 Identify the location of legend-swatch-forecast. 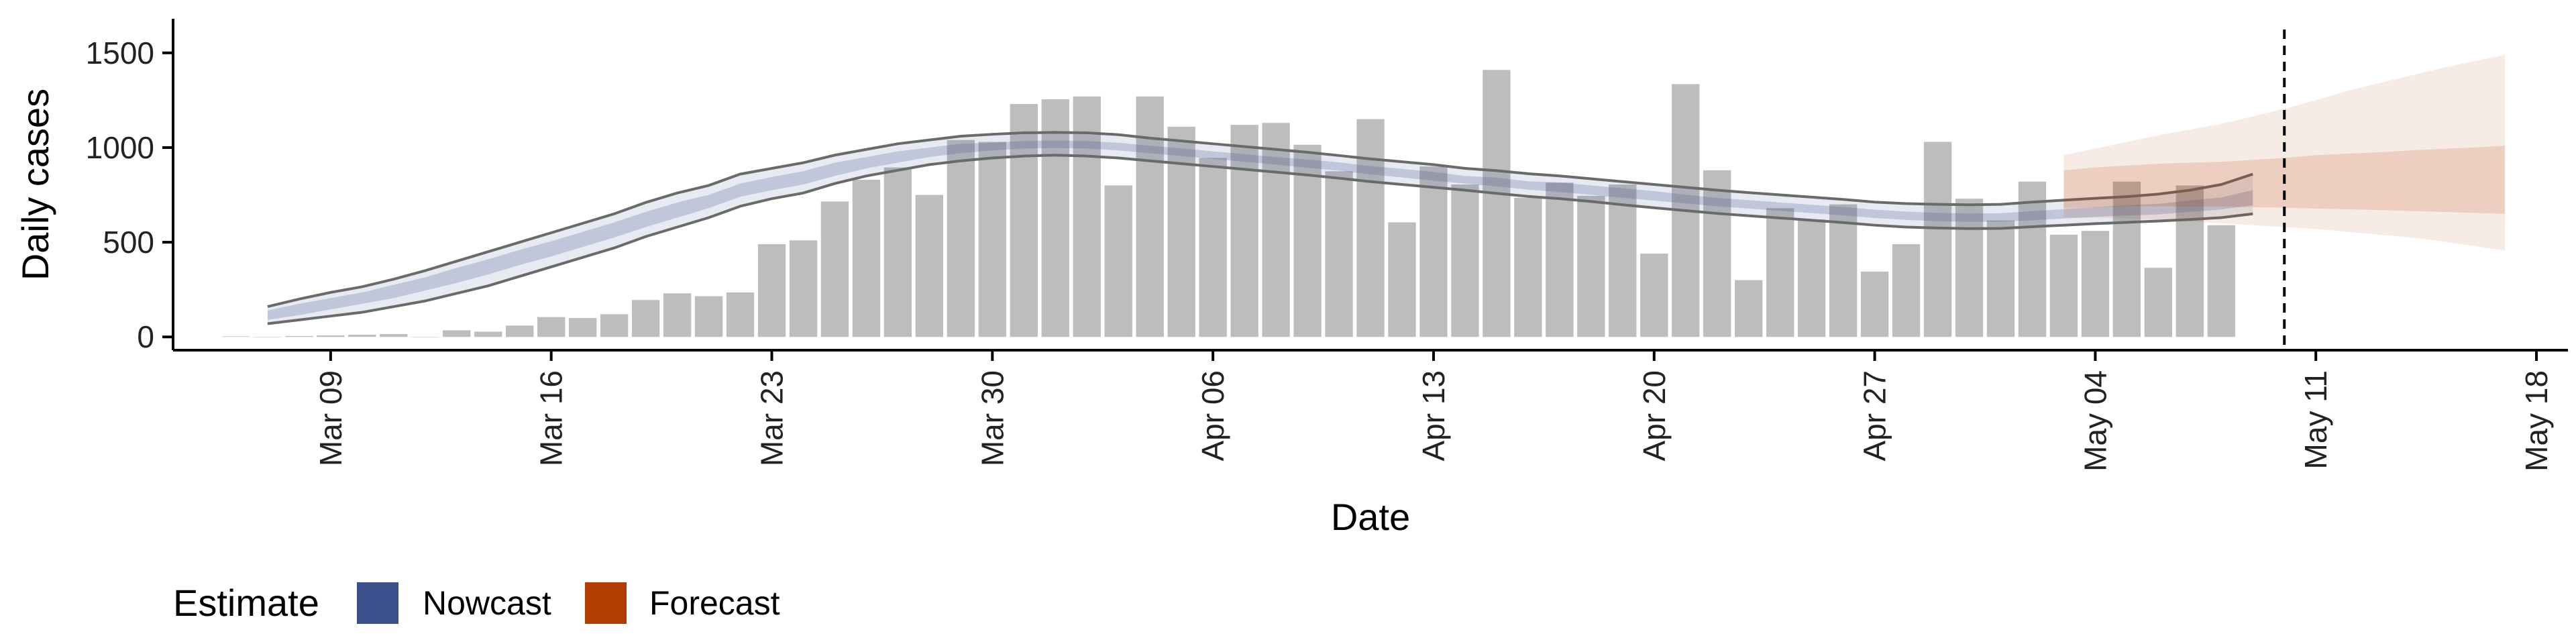
(606, 603).